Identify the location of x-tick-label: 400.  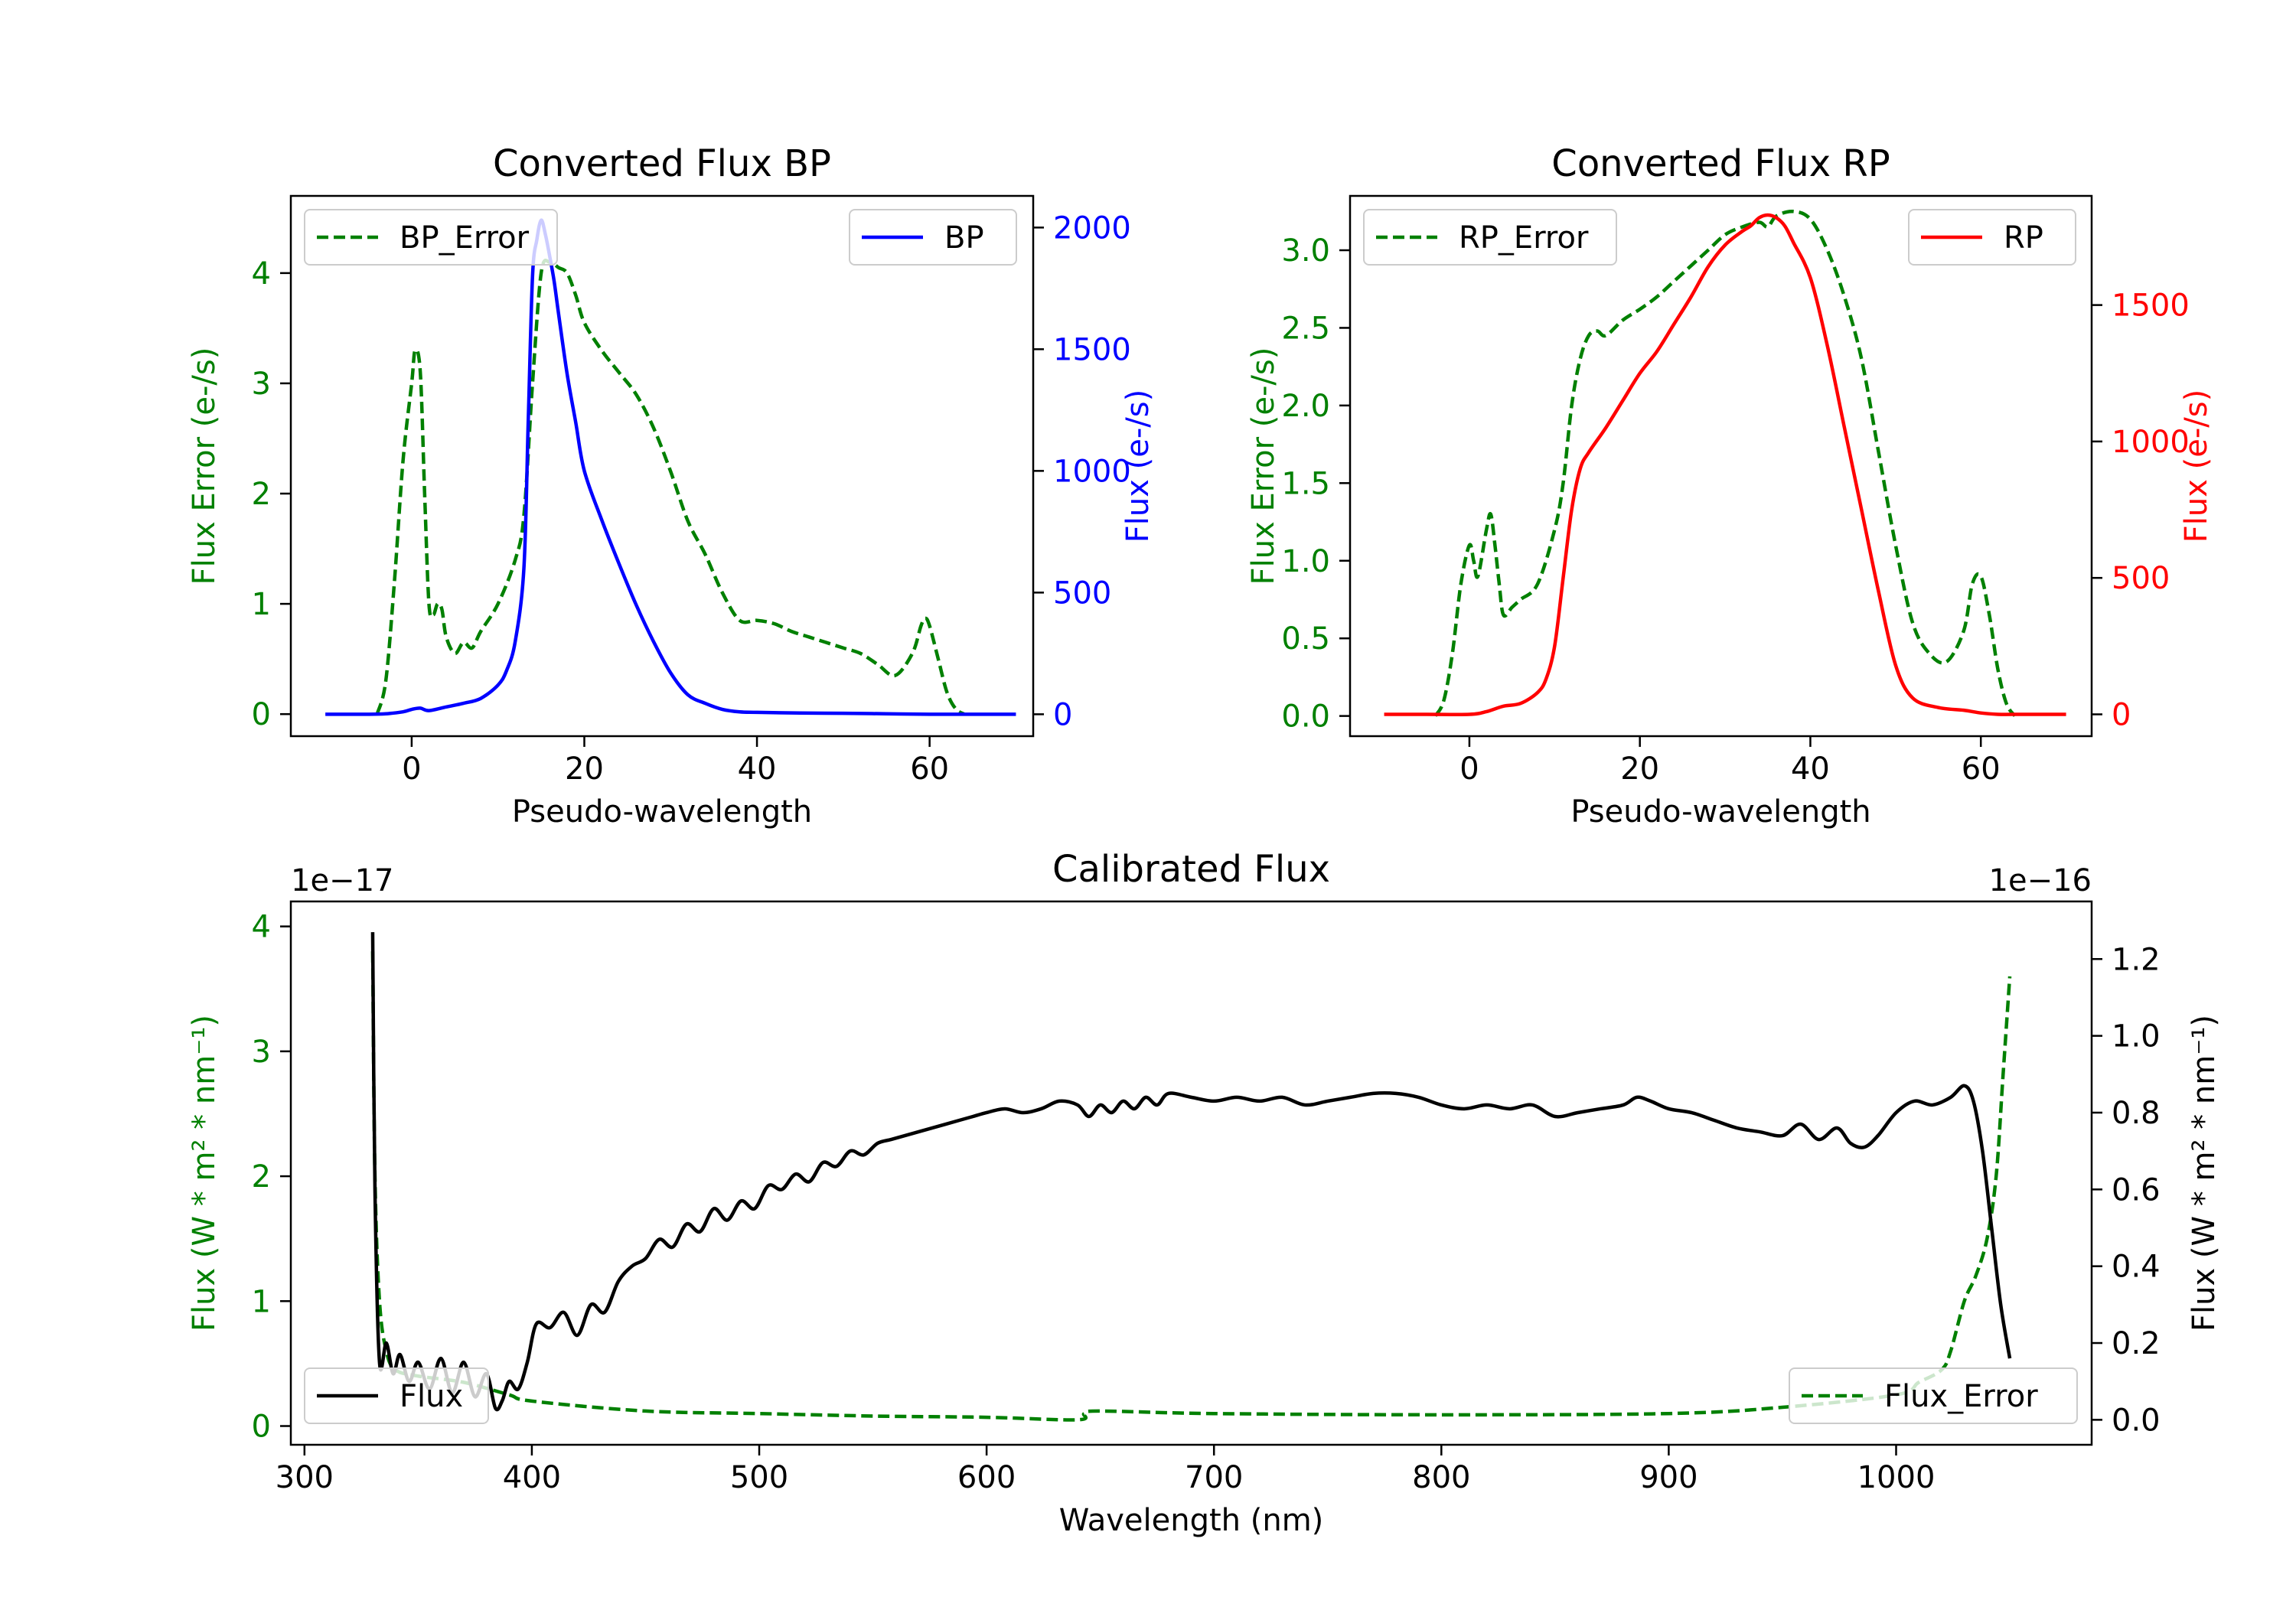
(532, 1477).